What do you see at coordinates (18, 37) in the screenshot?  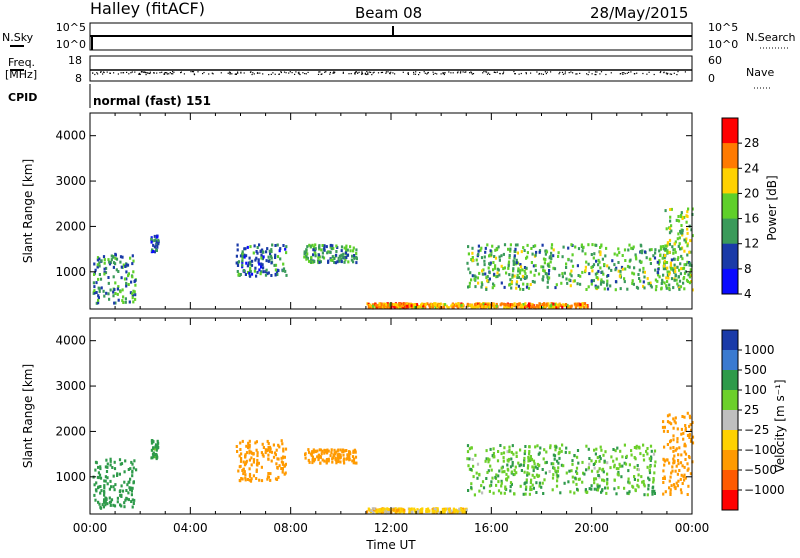 I see `nsky-label: N.Sky` at bounding box center [18, 37].